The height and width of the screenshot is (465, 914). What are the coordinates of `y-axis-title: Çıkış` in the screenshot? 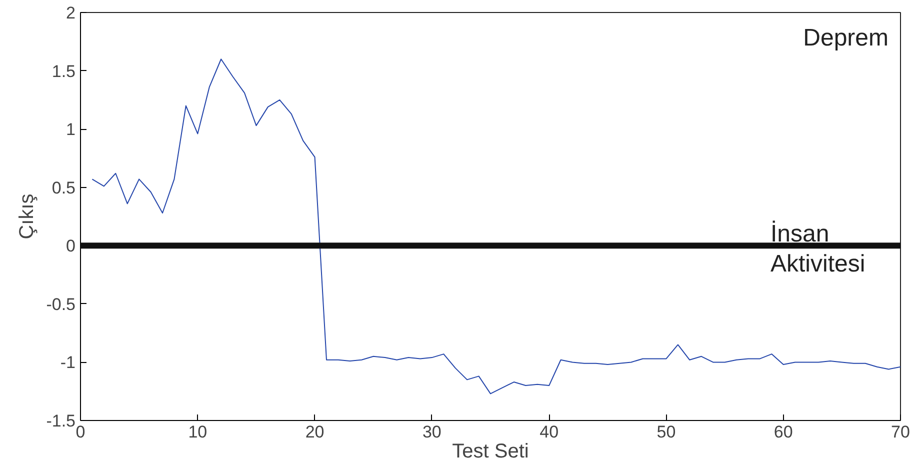 It's located at (27, 217).